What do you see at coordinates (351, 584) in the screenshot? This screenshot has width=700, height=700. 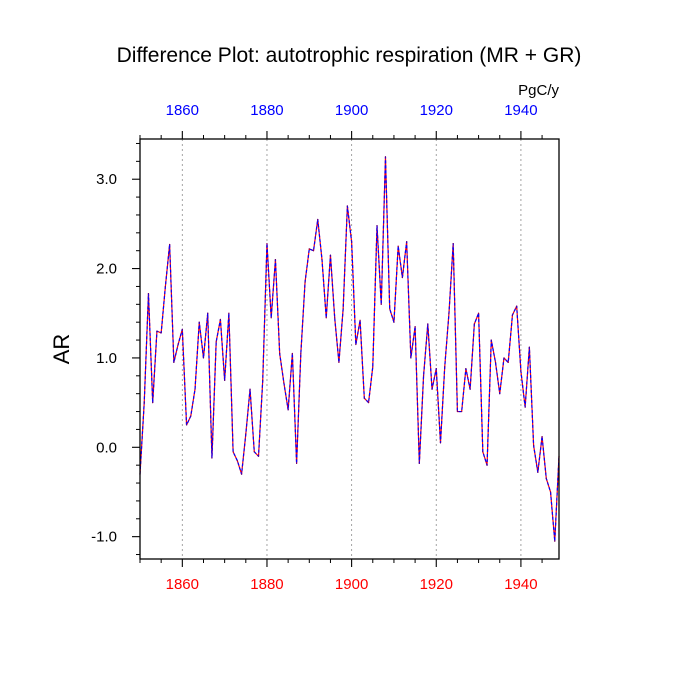 I see `x-tick-label-bottom: 1900` at bounding box center [351, 584].